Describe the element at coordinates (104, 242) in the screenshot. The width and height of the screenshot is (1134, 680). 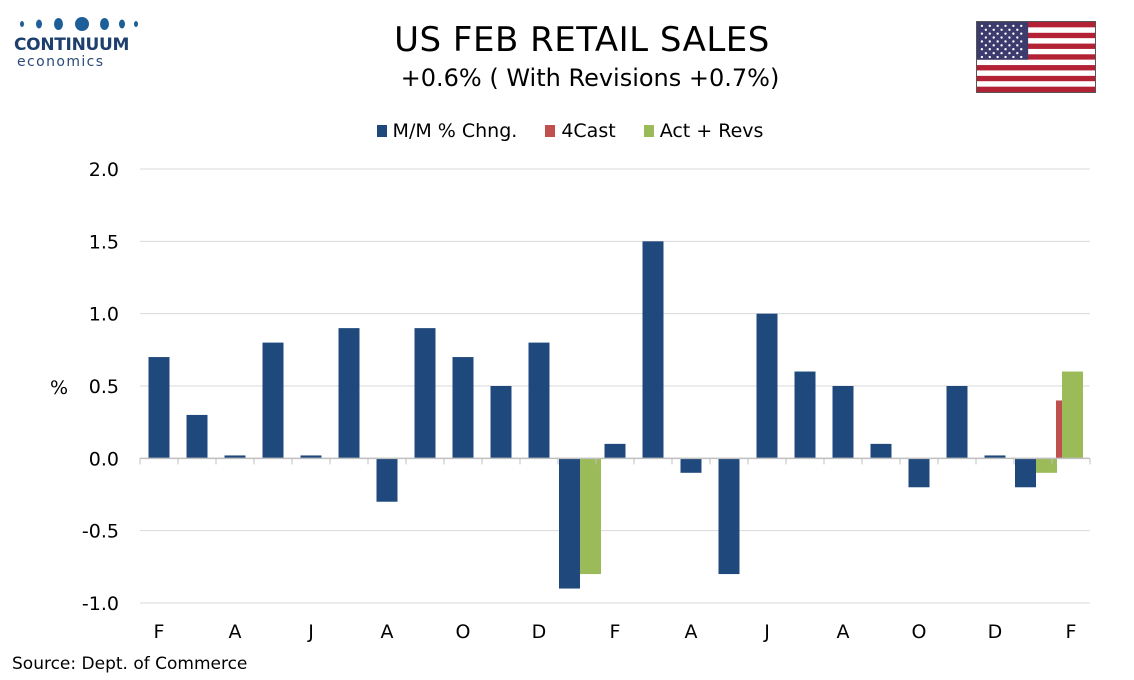
I see `y-tick-label: 1.5` at that location.